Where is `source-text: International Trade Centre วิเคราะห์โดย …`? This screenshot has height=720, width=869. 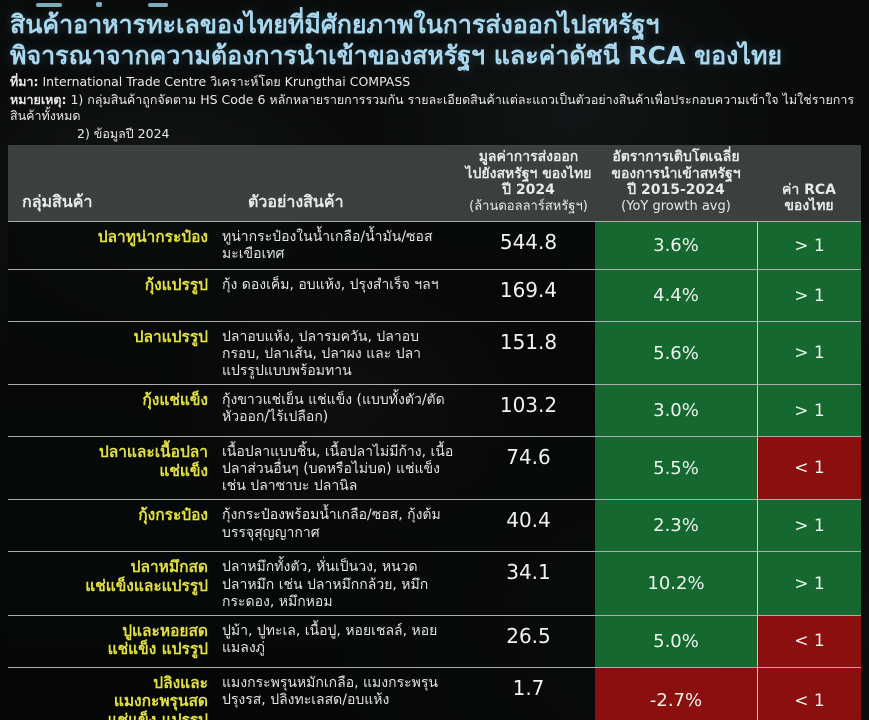
source-text: International Trade Centre วิเคราะห์โดย … is located at coordinates (226, 81).